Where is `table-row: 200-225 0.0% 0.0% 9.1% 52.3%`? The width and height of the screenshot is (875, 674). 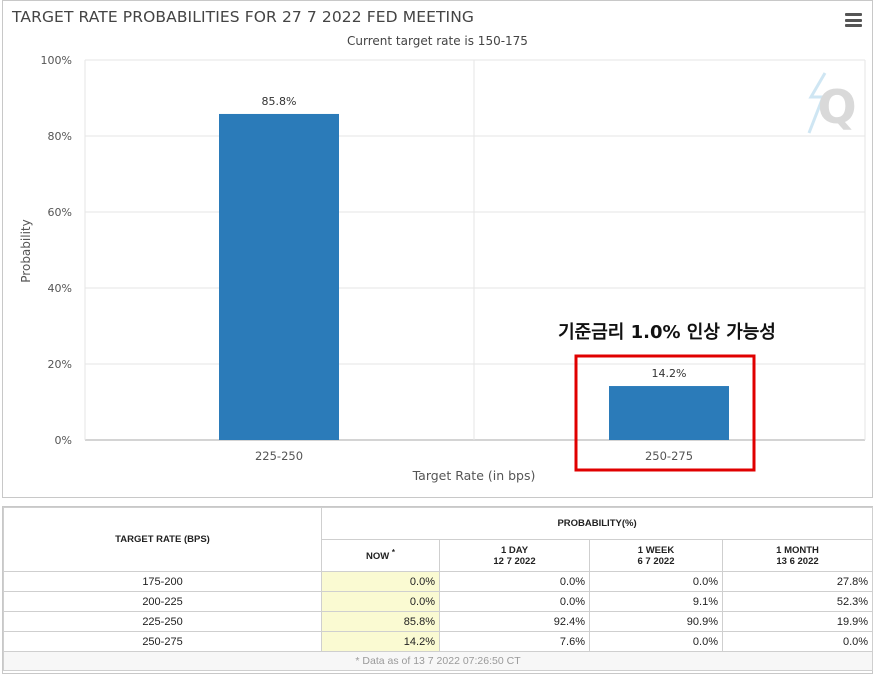
table-row: 200-225 0.0% 0.0% 9.1% 52.3% is located at coordinates (438, 601).